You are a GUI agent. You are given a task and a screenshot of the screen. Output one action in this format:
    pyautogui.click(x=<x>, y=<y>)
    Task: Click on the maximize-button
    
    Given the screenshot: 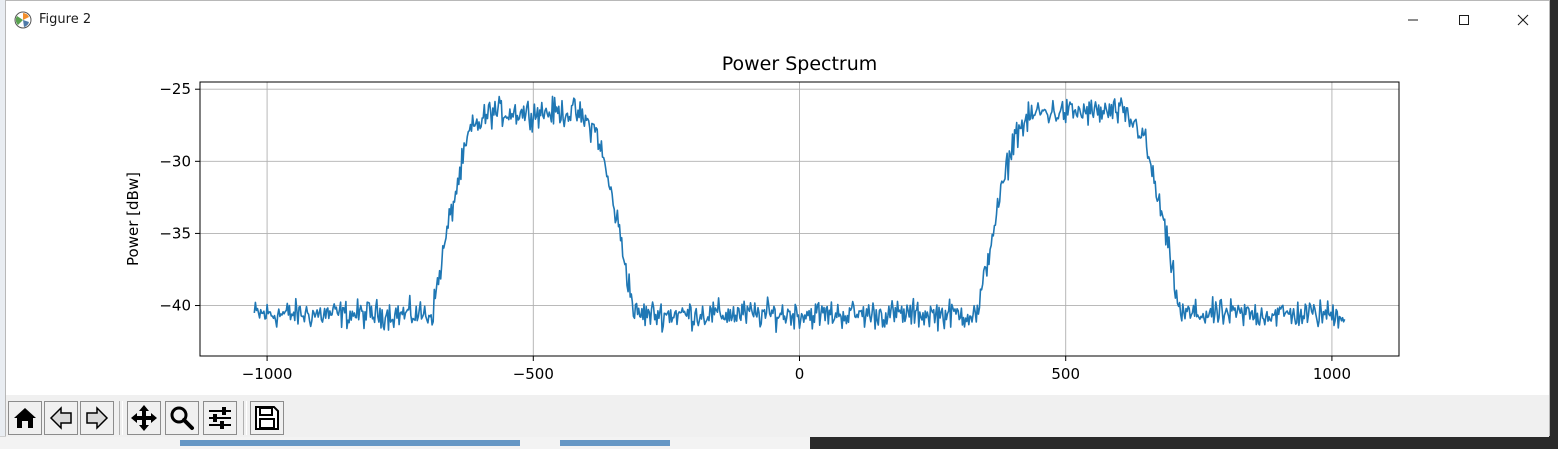 What is the action you would take?
    pyautogui.click(x=1464, y=20)
    